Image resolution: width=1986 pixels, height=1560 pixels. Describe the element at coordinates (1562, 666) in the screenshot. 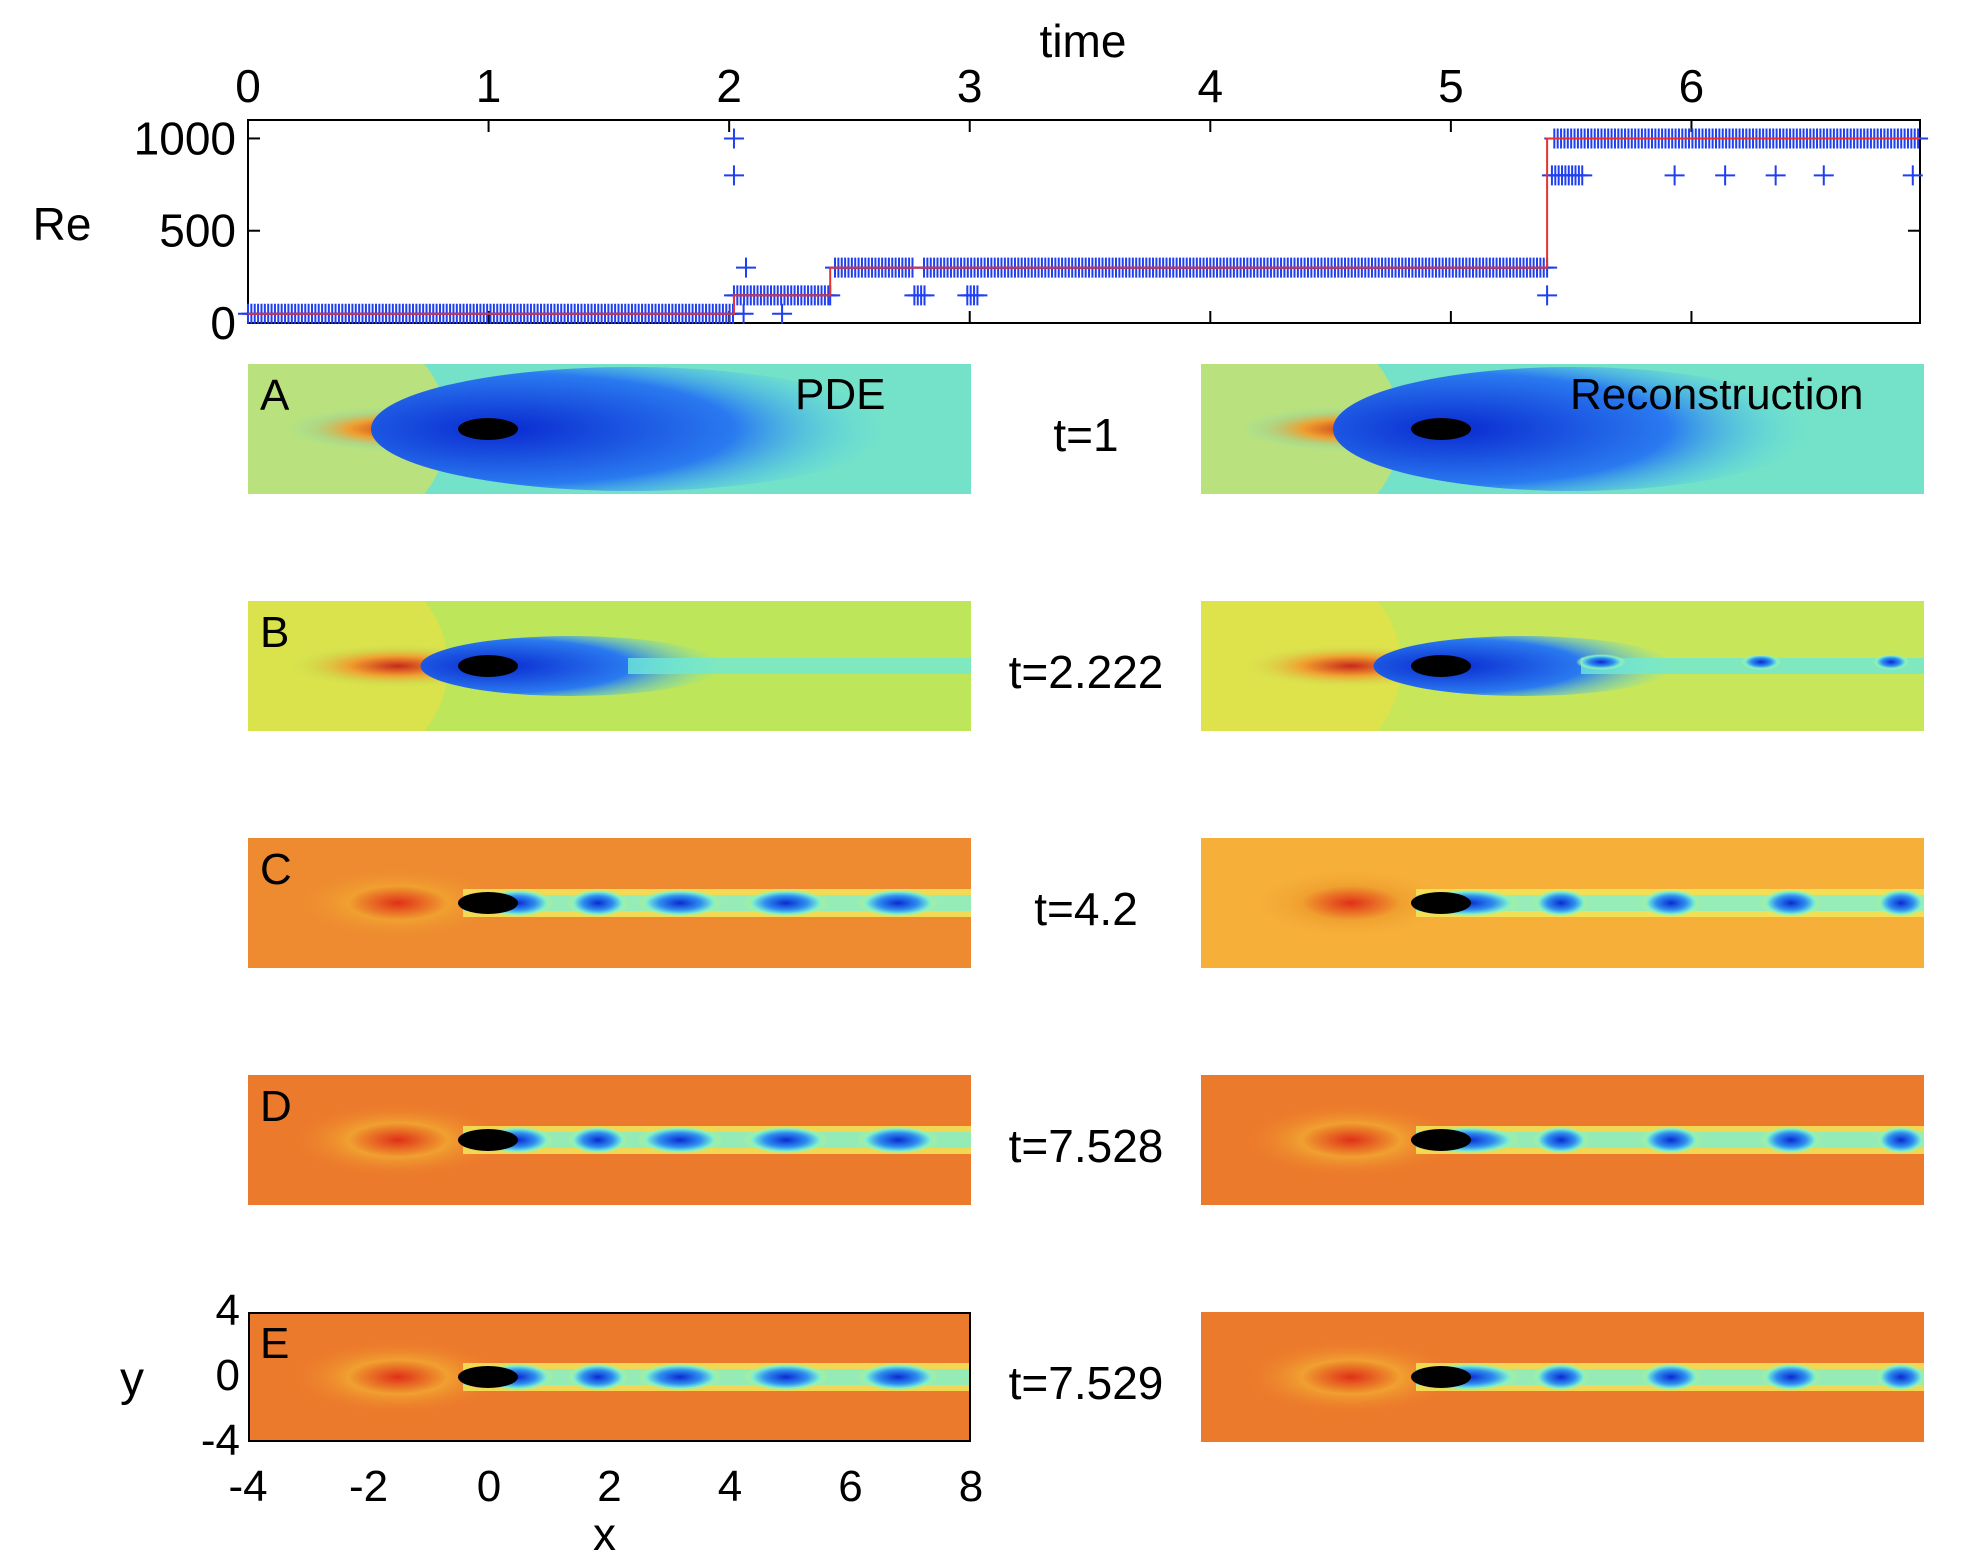

I see `reconstruction-field-b` at that location.